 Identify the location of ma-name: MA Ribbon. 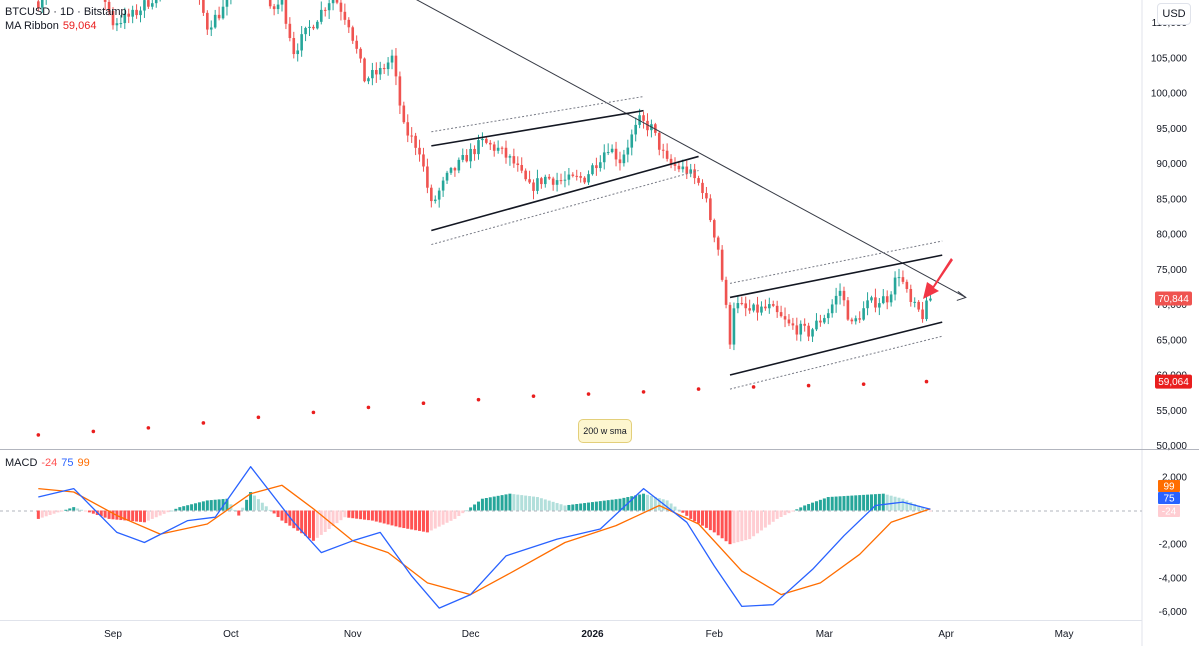
(32, 26).